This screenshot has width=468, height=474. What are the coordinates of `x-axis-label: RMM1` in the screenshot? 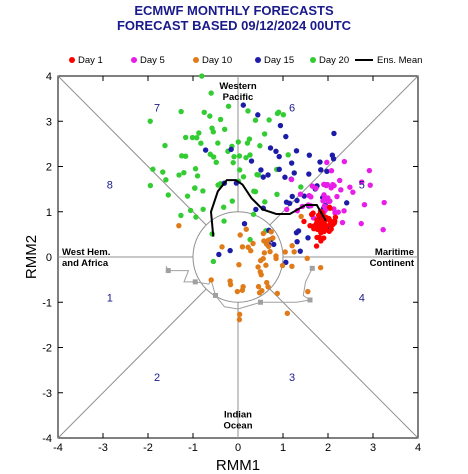 It's located at (238, 465).